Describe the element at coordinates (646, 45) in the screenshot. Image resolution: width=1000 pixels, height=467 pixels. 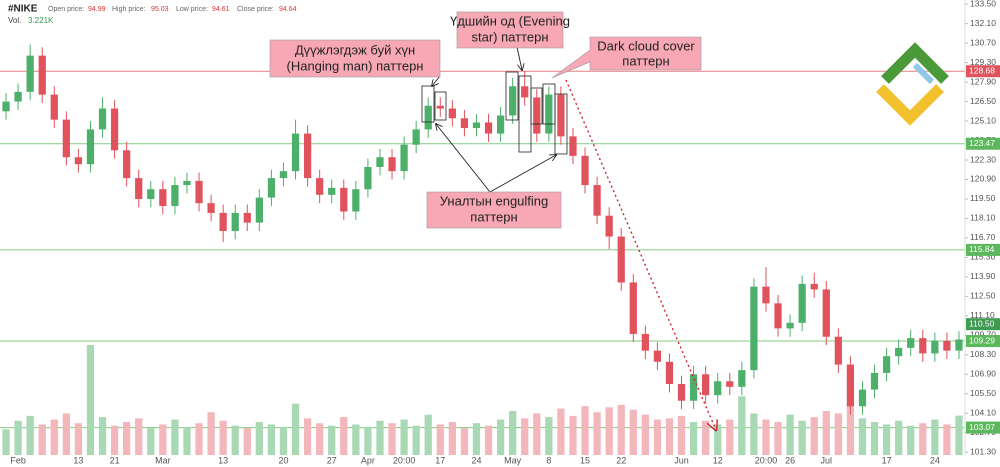
I see `annotation-text: Dark cloud cover` at that location.